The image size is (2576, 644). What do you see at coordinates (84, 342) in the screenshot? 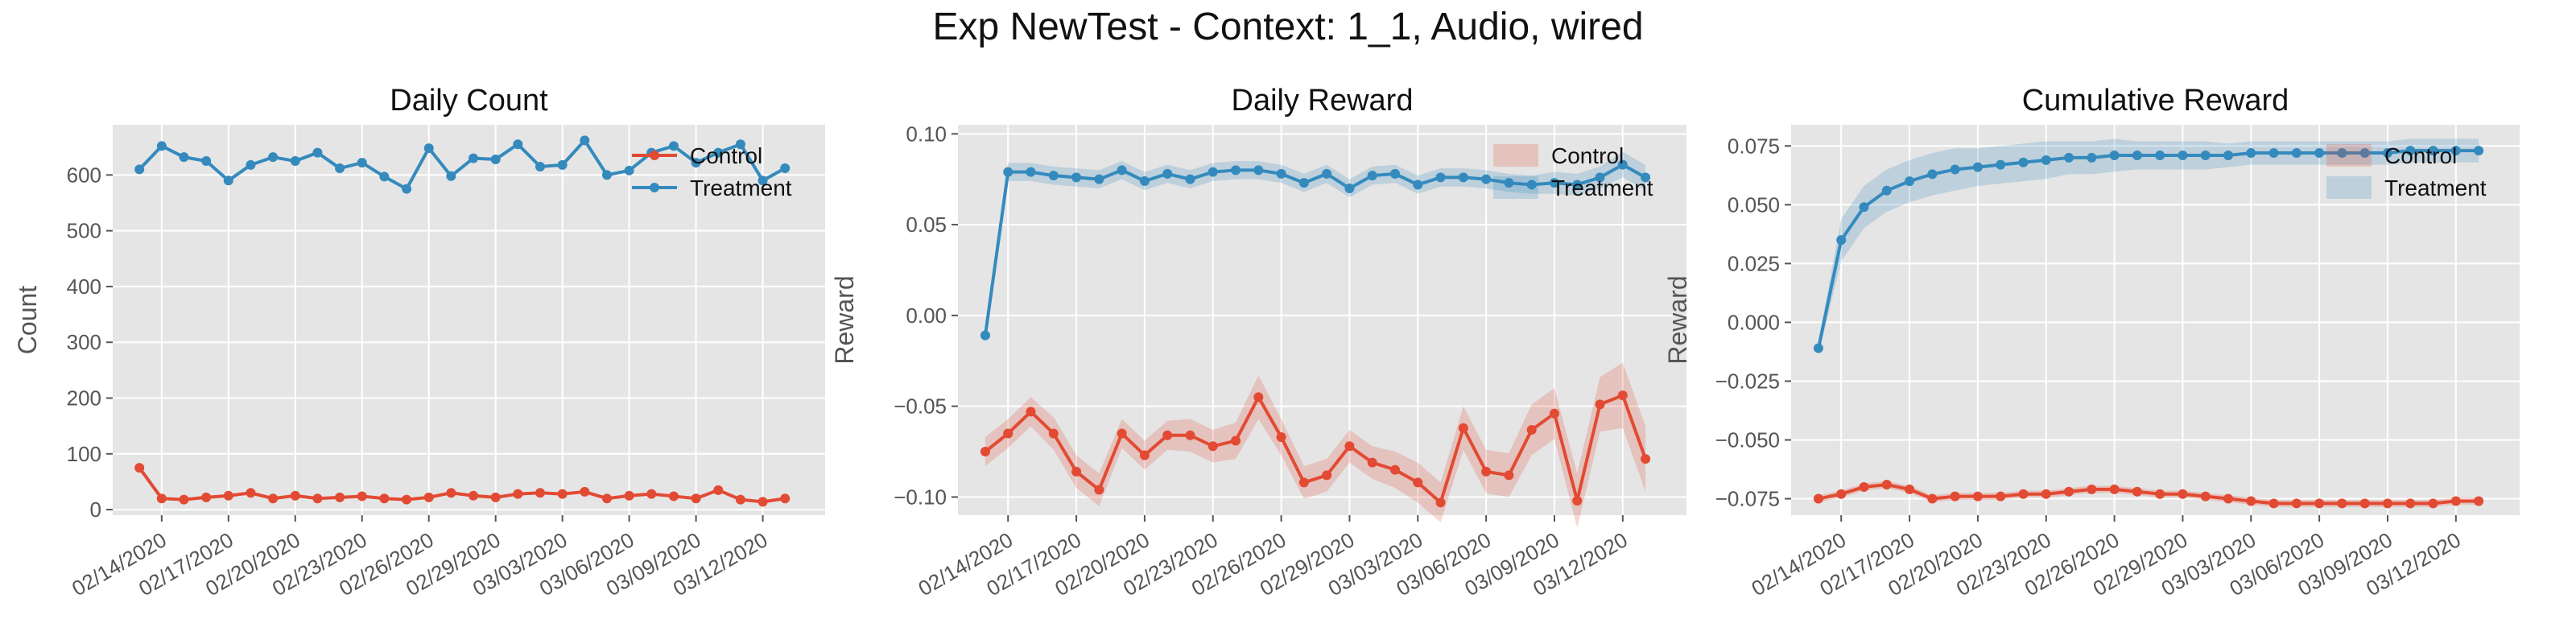
I see `y-tick-label: 300` at bounding box center [84, 342].